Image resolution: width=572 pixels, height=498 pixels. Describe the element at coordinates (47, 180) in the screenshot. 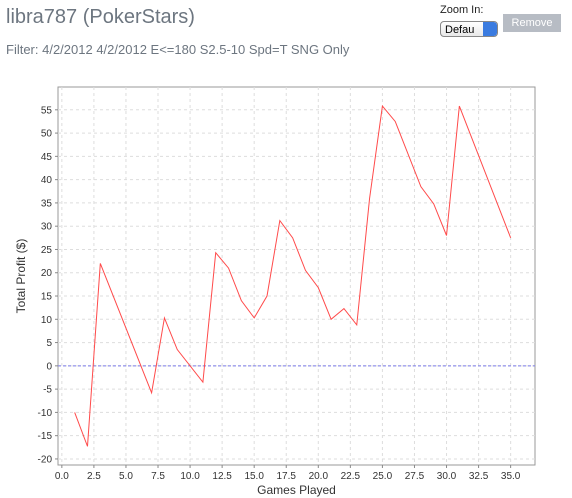

I see `y-tick-label: 40` at that location.